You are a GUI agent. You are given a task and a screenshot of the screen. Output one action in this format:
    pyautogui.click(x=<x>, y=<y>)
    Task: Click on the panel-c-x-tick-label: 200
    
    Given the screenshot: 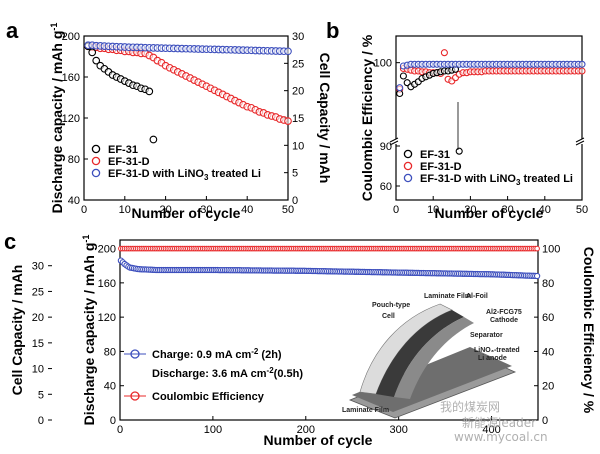 What is the action you would take?
    pyautogui.click(x=306, y=430)
    